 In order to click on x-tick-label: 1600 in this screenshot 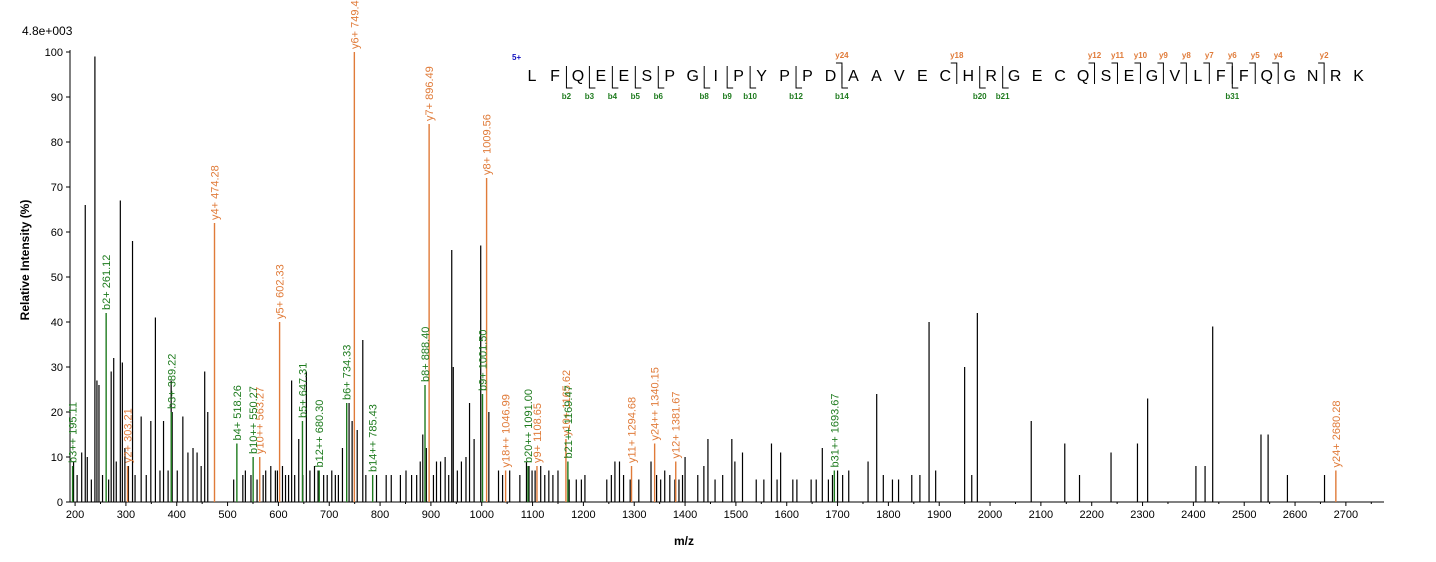, I will do `click(786, 515)`.